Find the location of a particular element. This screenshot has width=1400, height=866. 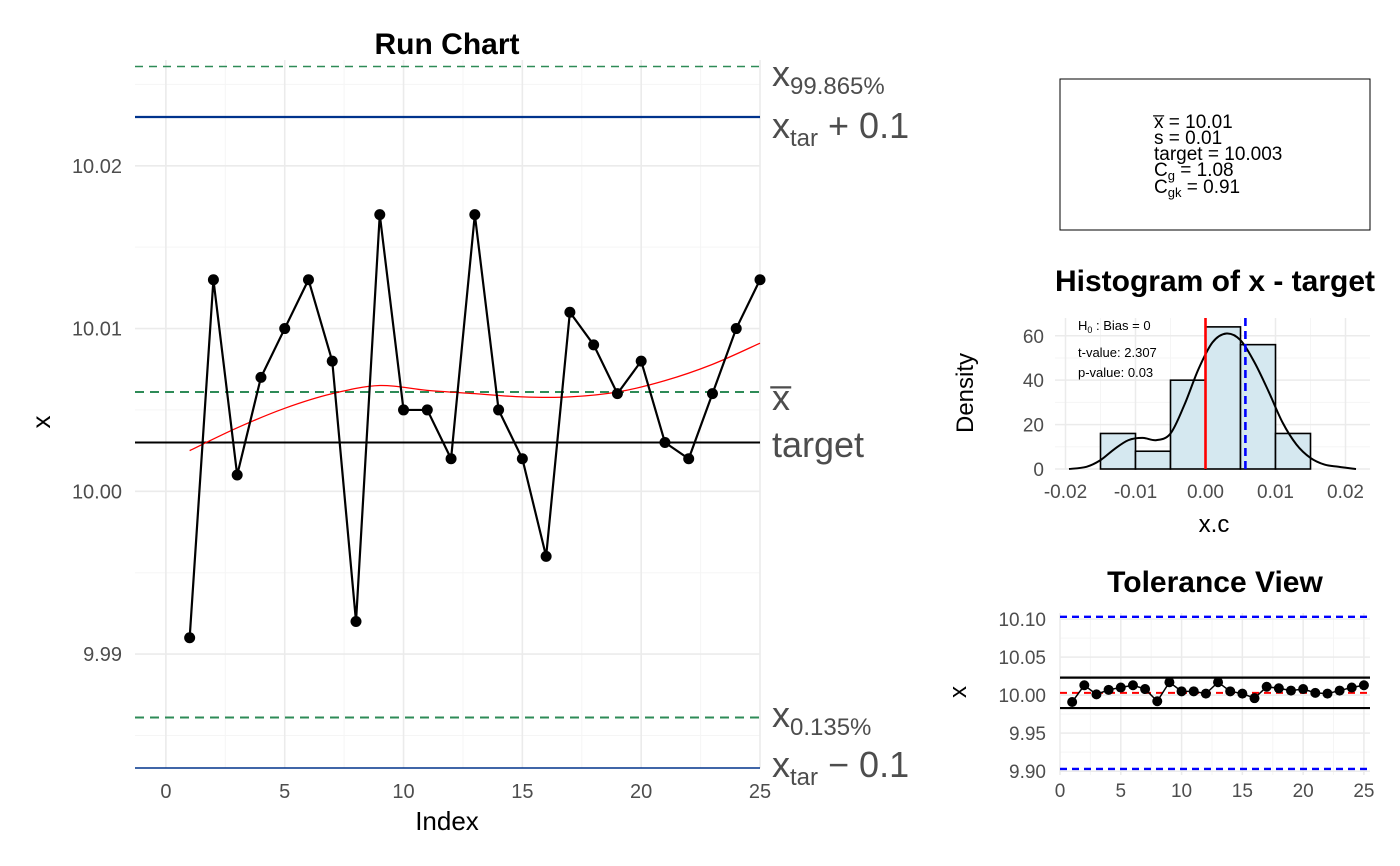

tolerance-series is located at coordinates (1218, 692).